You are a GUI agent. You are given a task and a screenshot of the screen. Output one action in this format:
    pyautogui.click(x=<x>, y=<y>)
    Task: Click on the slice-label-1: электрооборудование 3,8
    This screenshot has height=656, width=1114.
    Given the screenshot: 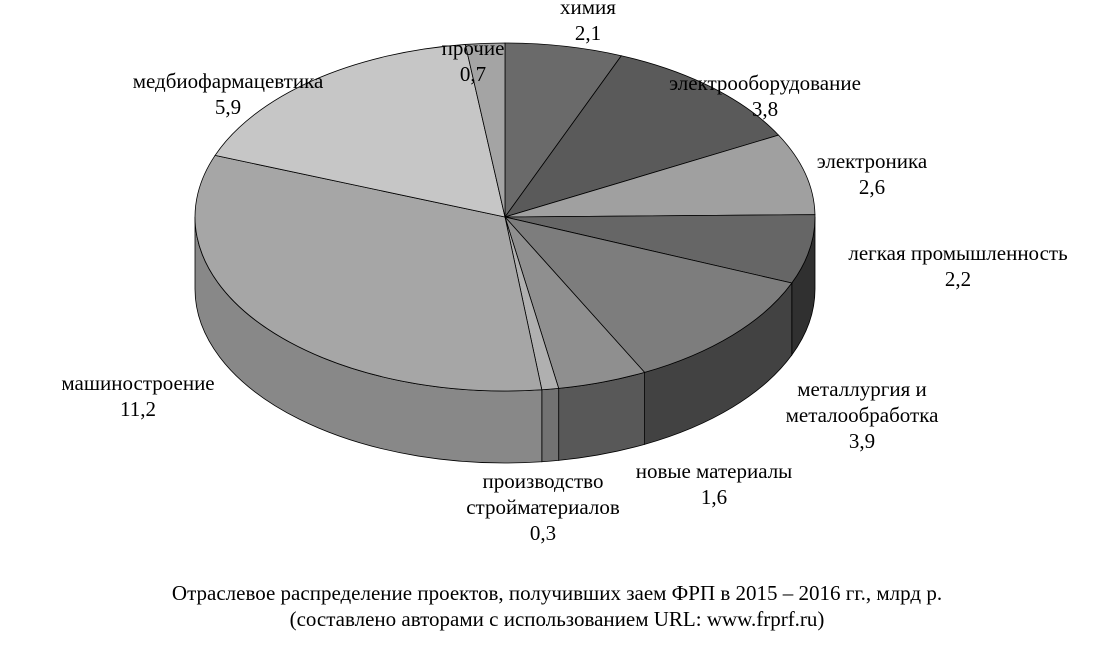 What is the action you would take?
    pyautogui.click(x=765, y=96)
    